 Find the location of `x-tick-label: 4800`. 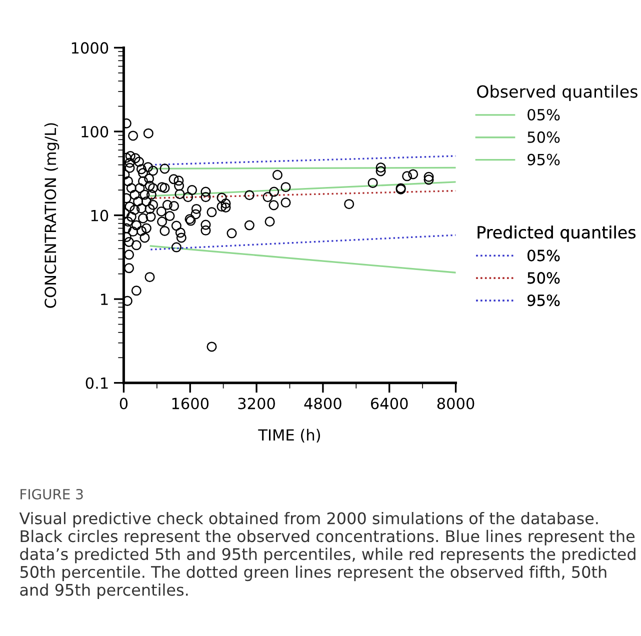

x-tick-label: 4800 is located at coordinates (323, 404).